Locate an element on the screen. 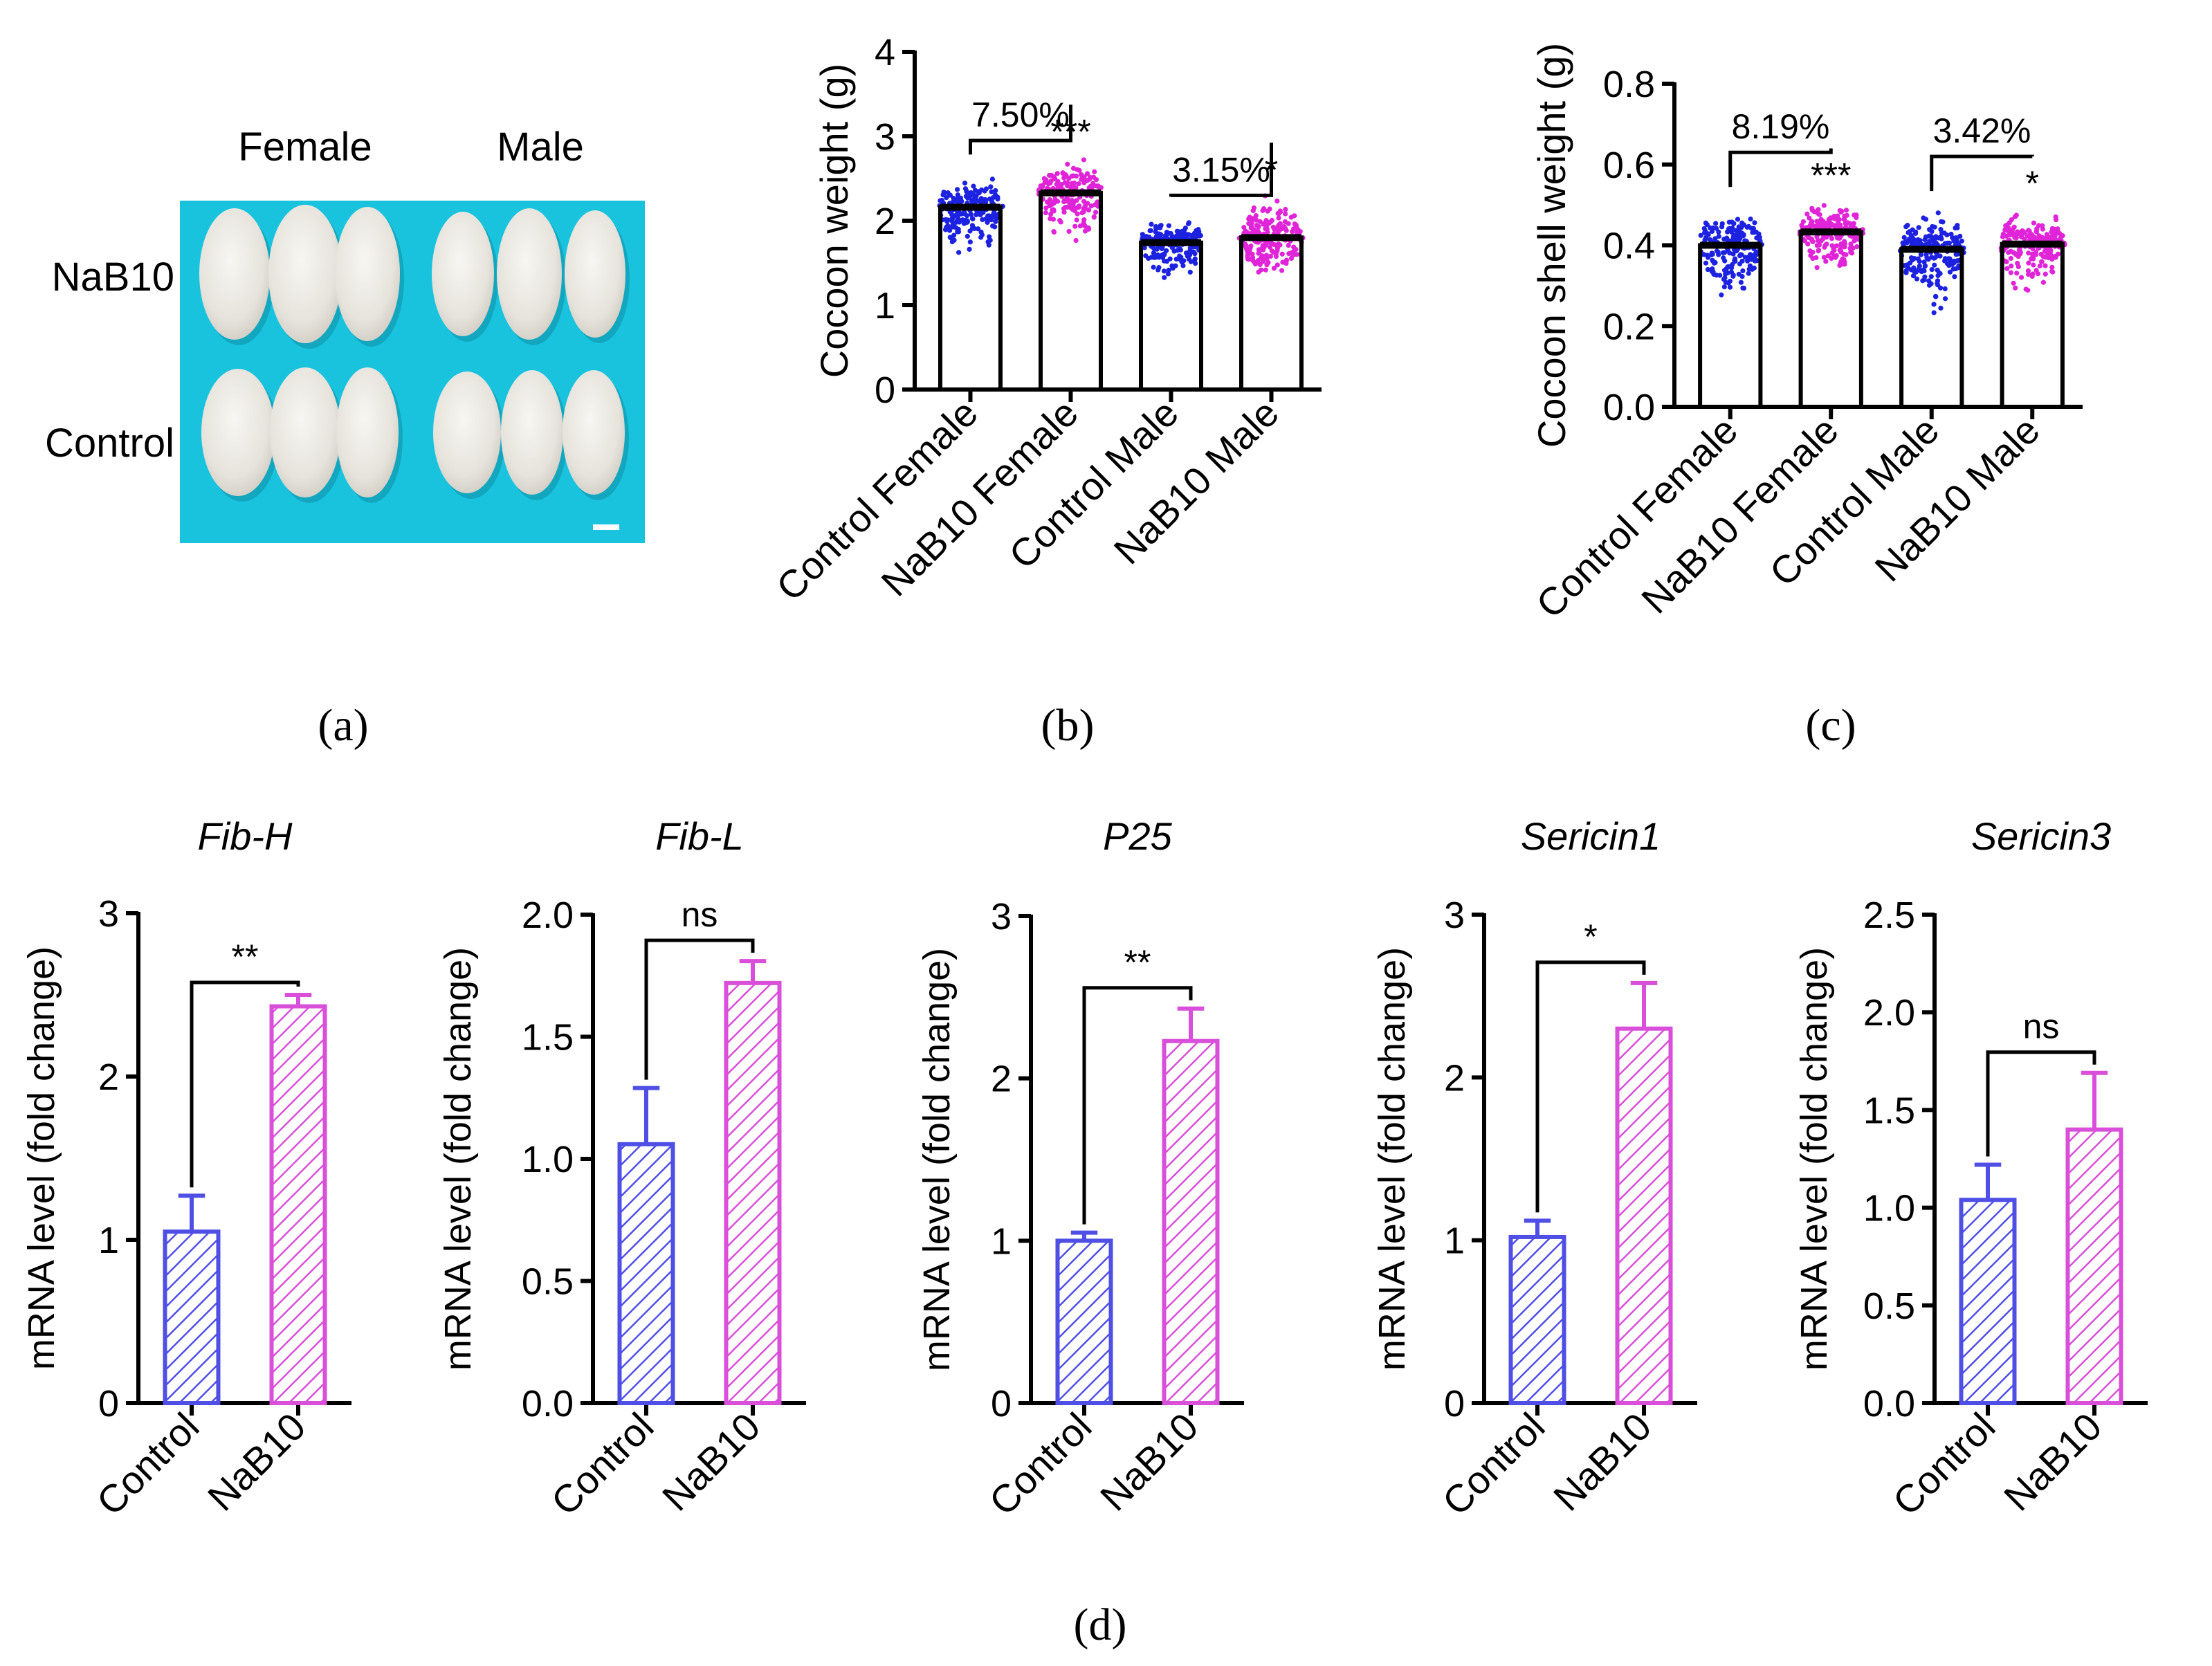 The width and height of the screenshot is (2212, 1666). significance-label: *** is located at coordinates (1831, 175).